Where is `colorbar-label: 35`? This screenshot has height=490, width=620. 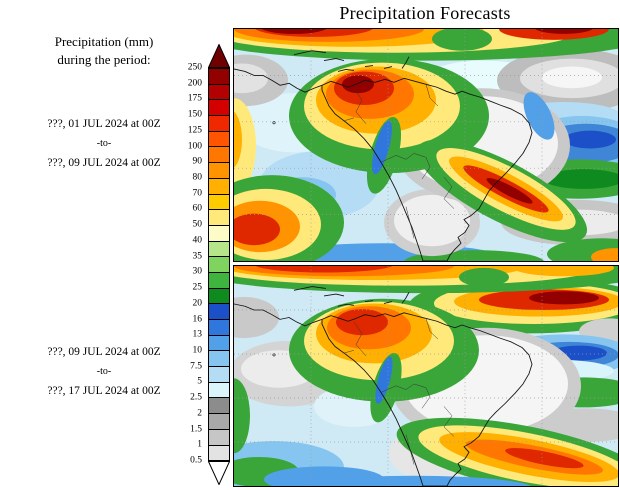 colorbar-label: 35 is located at coordinates (197, 255).